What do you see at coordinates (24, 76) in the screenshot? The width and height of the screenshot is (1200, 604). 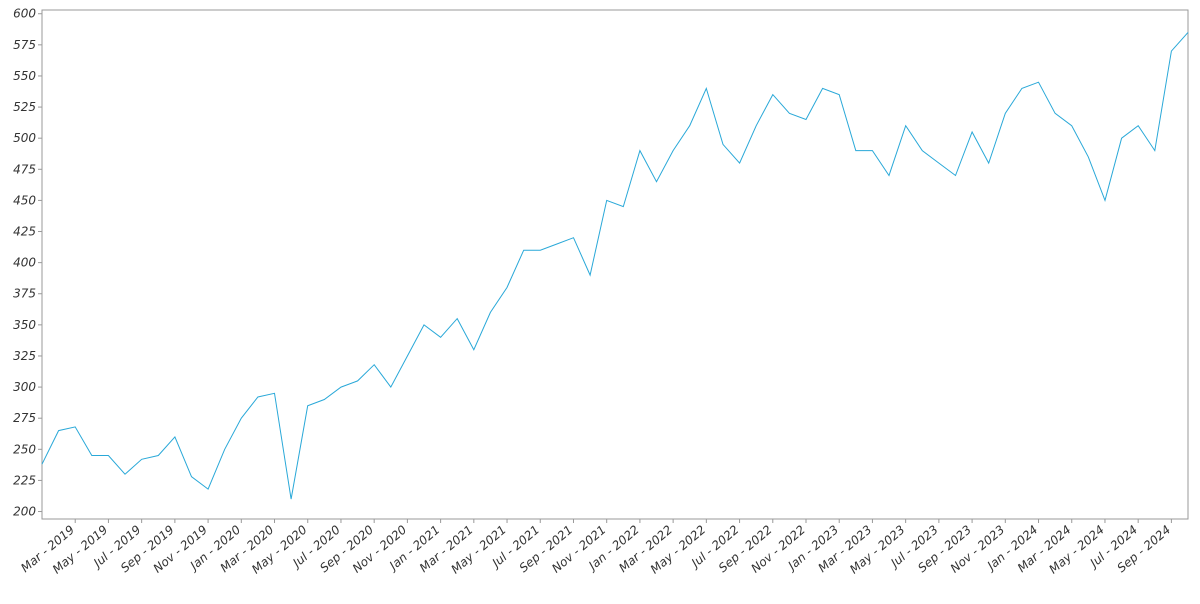 I see `y-tick-label: 550` at bounding box center [24, 76].